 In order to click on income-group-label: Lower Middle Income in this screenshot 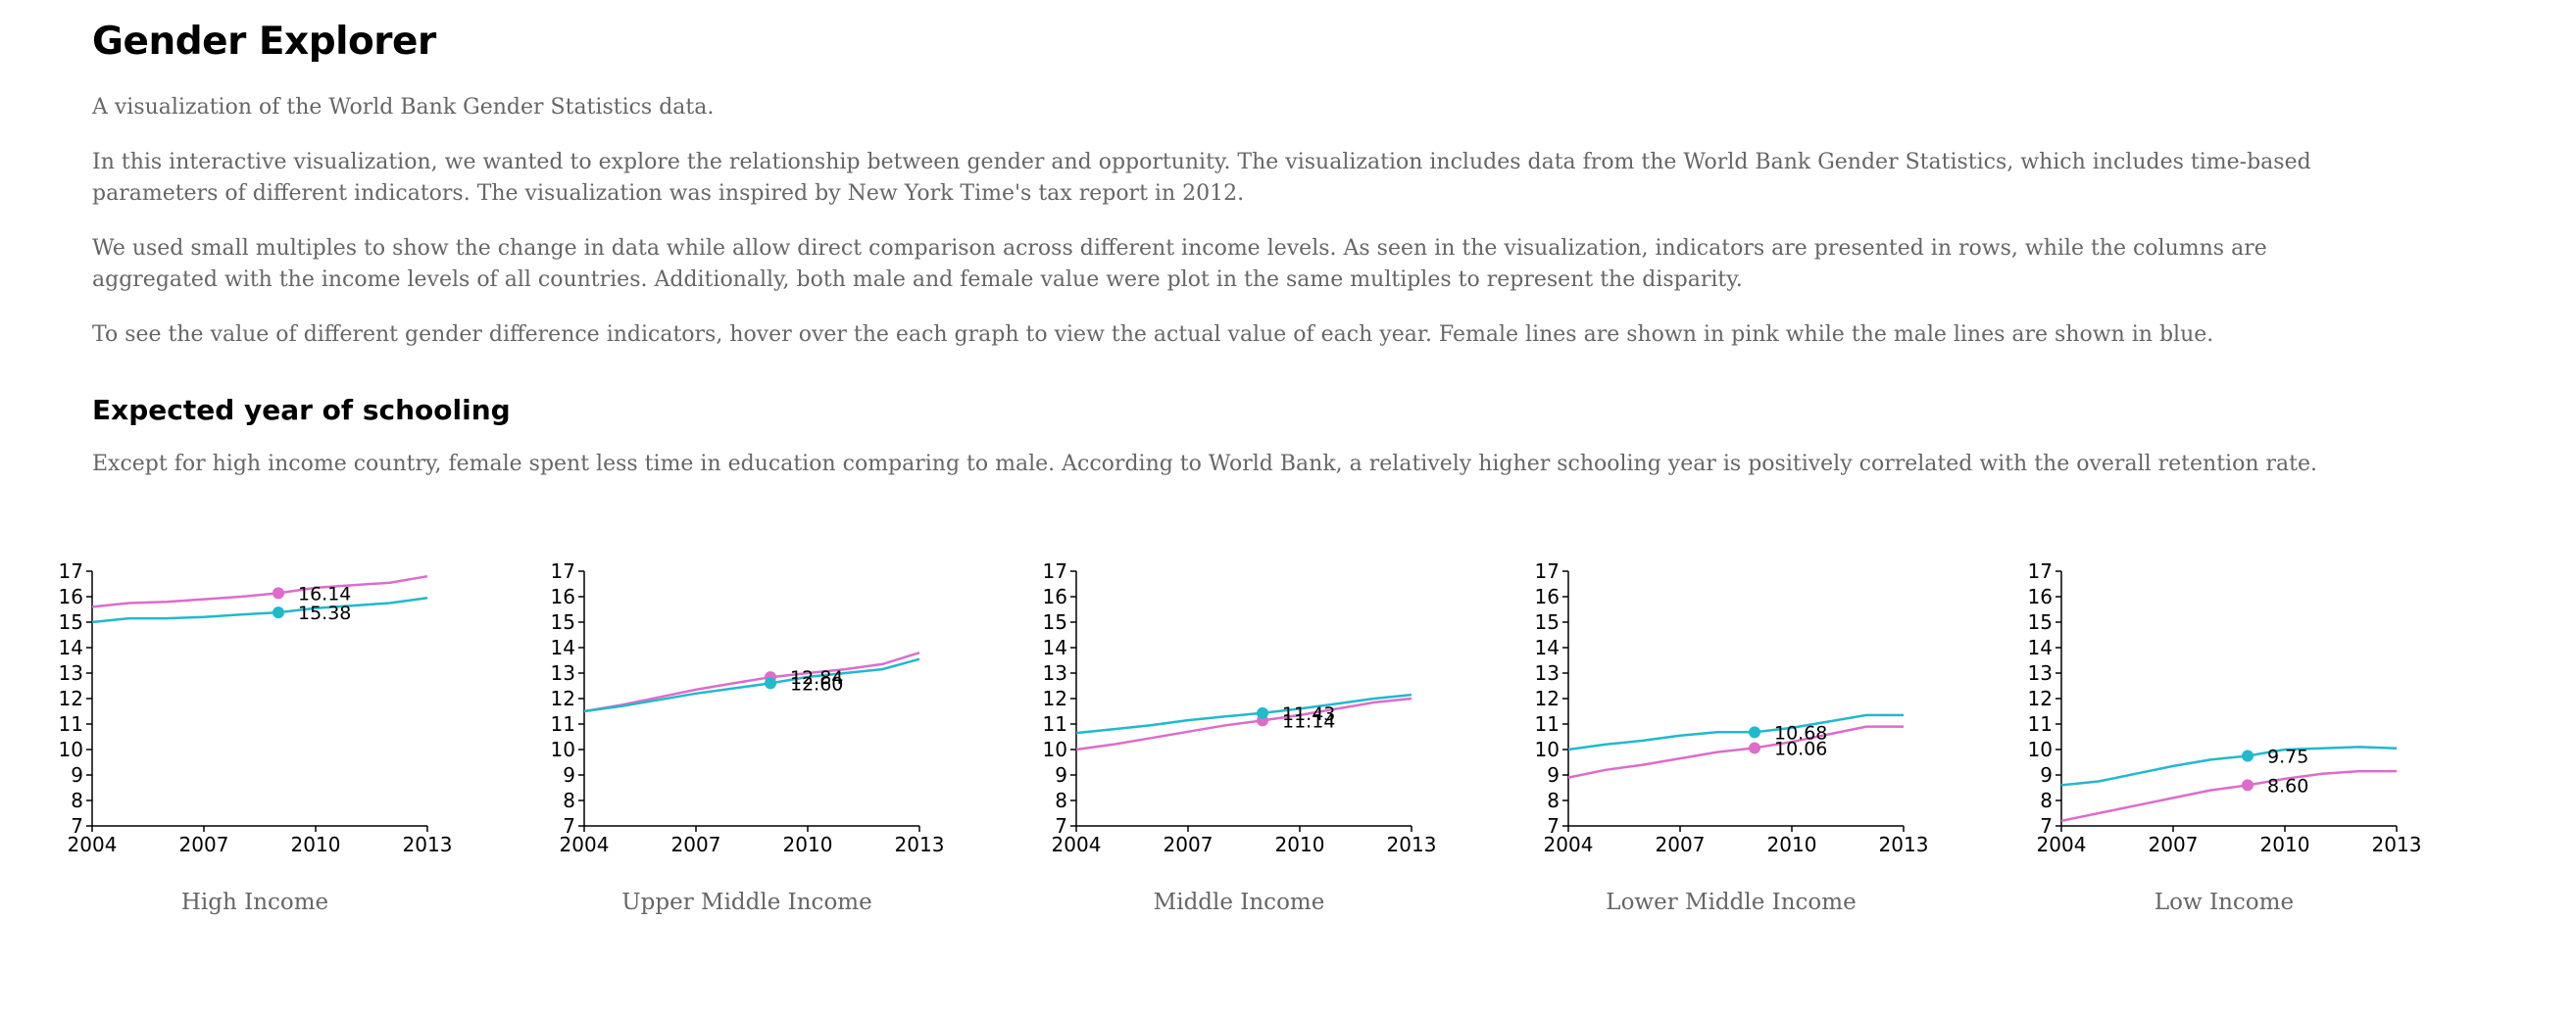, I will do `click(1731, 902)`.